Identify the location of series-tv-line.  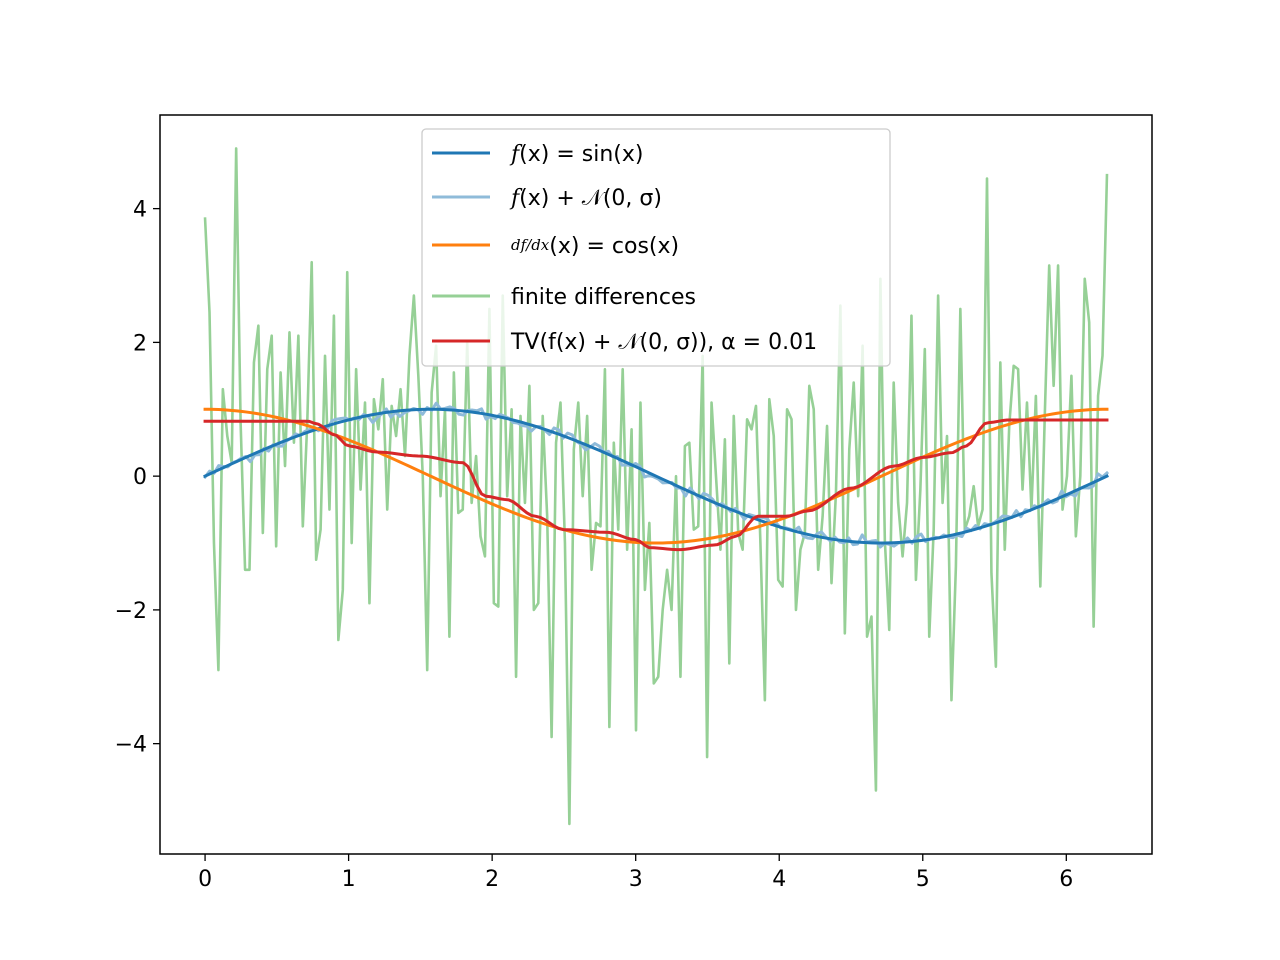
(656, 485).